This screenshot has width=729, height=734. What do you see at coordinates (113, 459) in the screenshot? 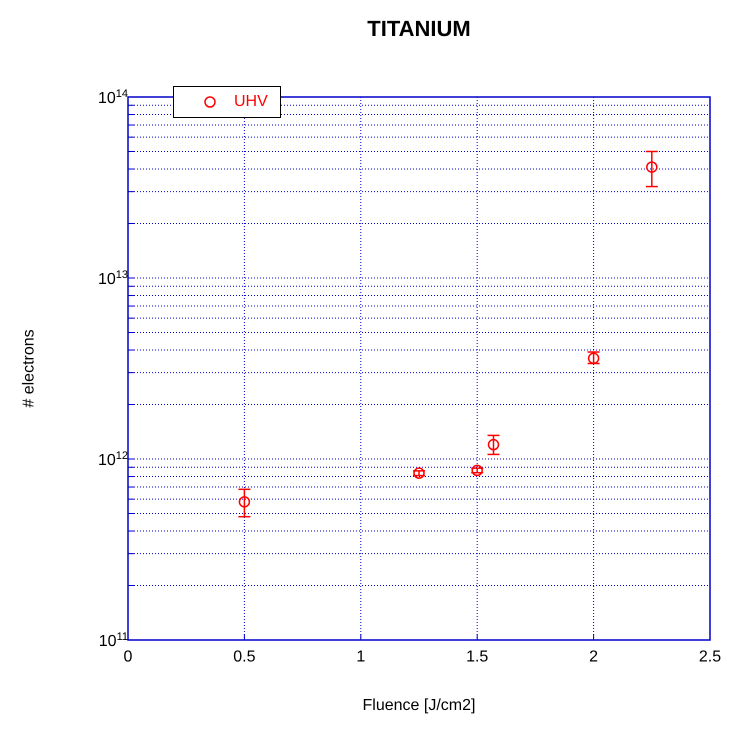
I see `y-tick-label: 10$^{12}$` at bounding box center [113, 459].